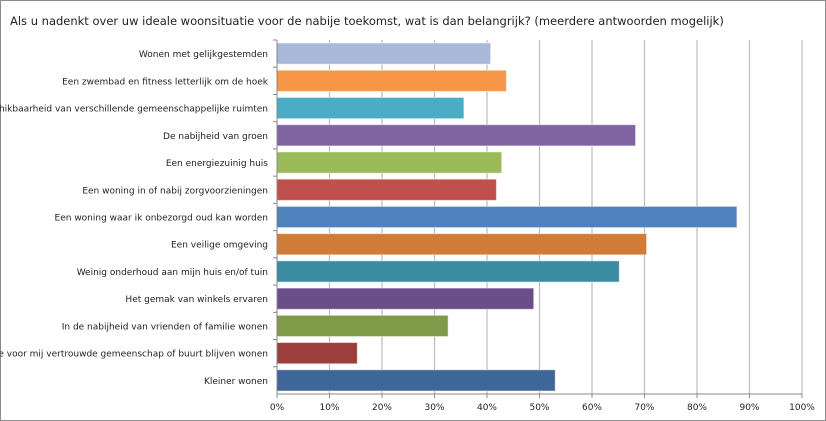 This screenshot has height=421, width=826. Describe the element at coordinates (487, 408) in the screenshot. I see `x-tick-label: 40%` at that location.